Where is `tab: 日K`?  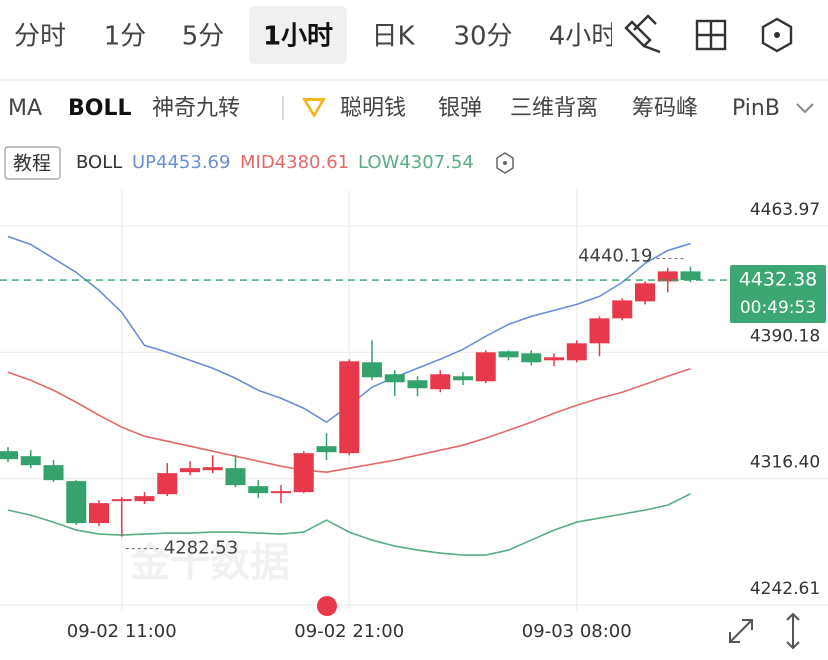 tab: 日K is located at coordinates (393, 37).